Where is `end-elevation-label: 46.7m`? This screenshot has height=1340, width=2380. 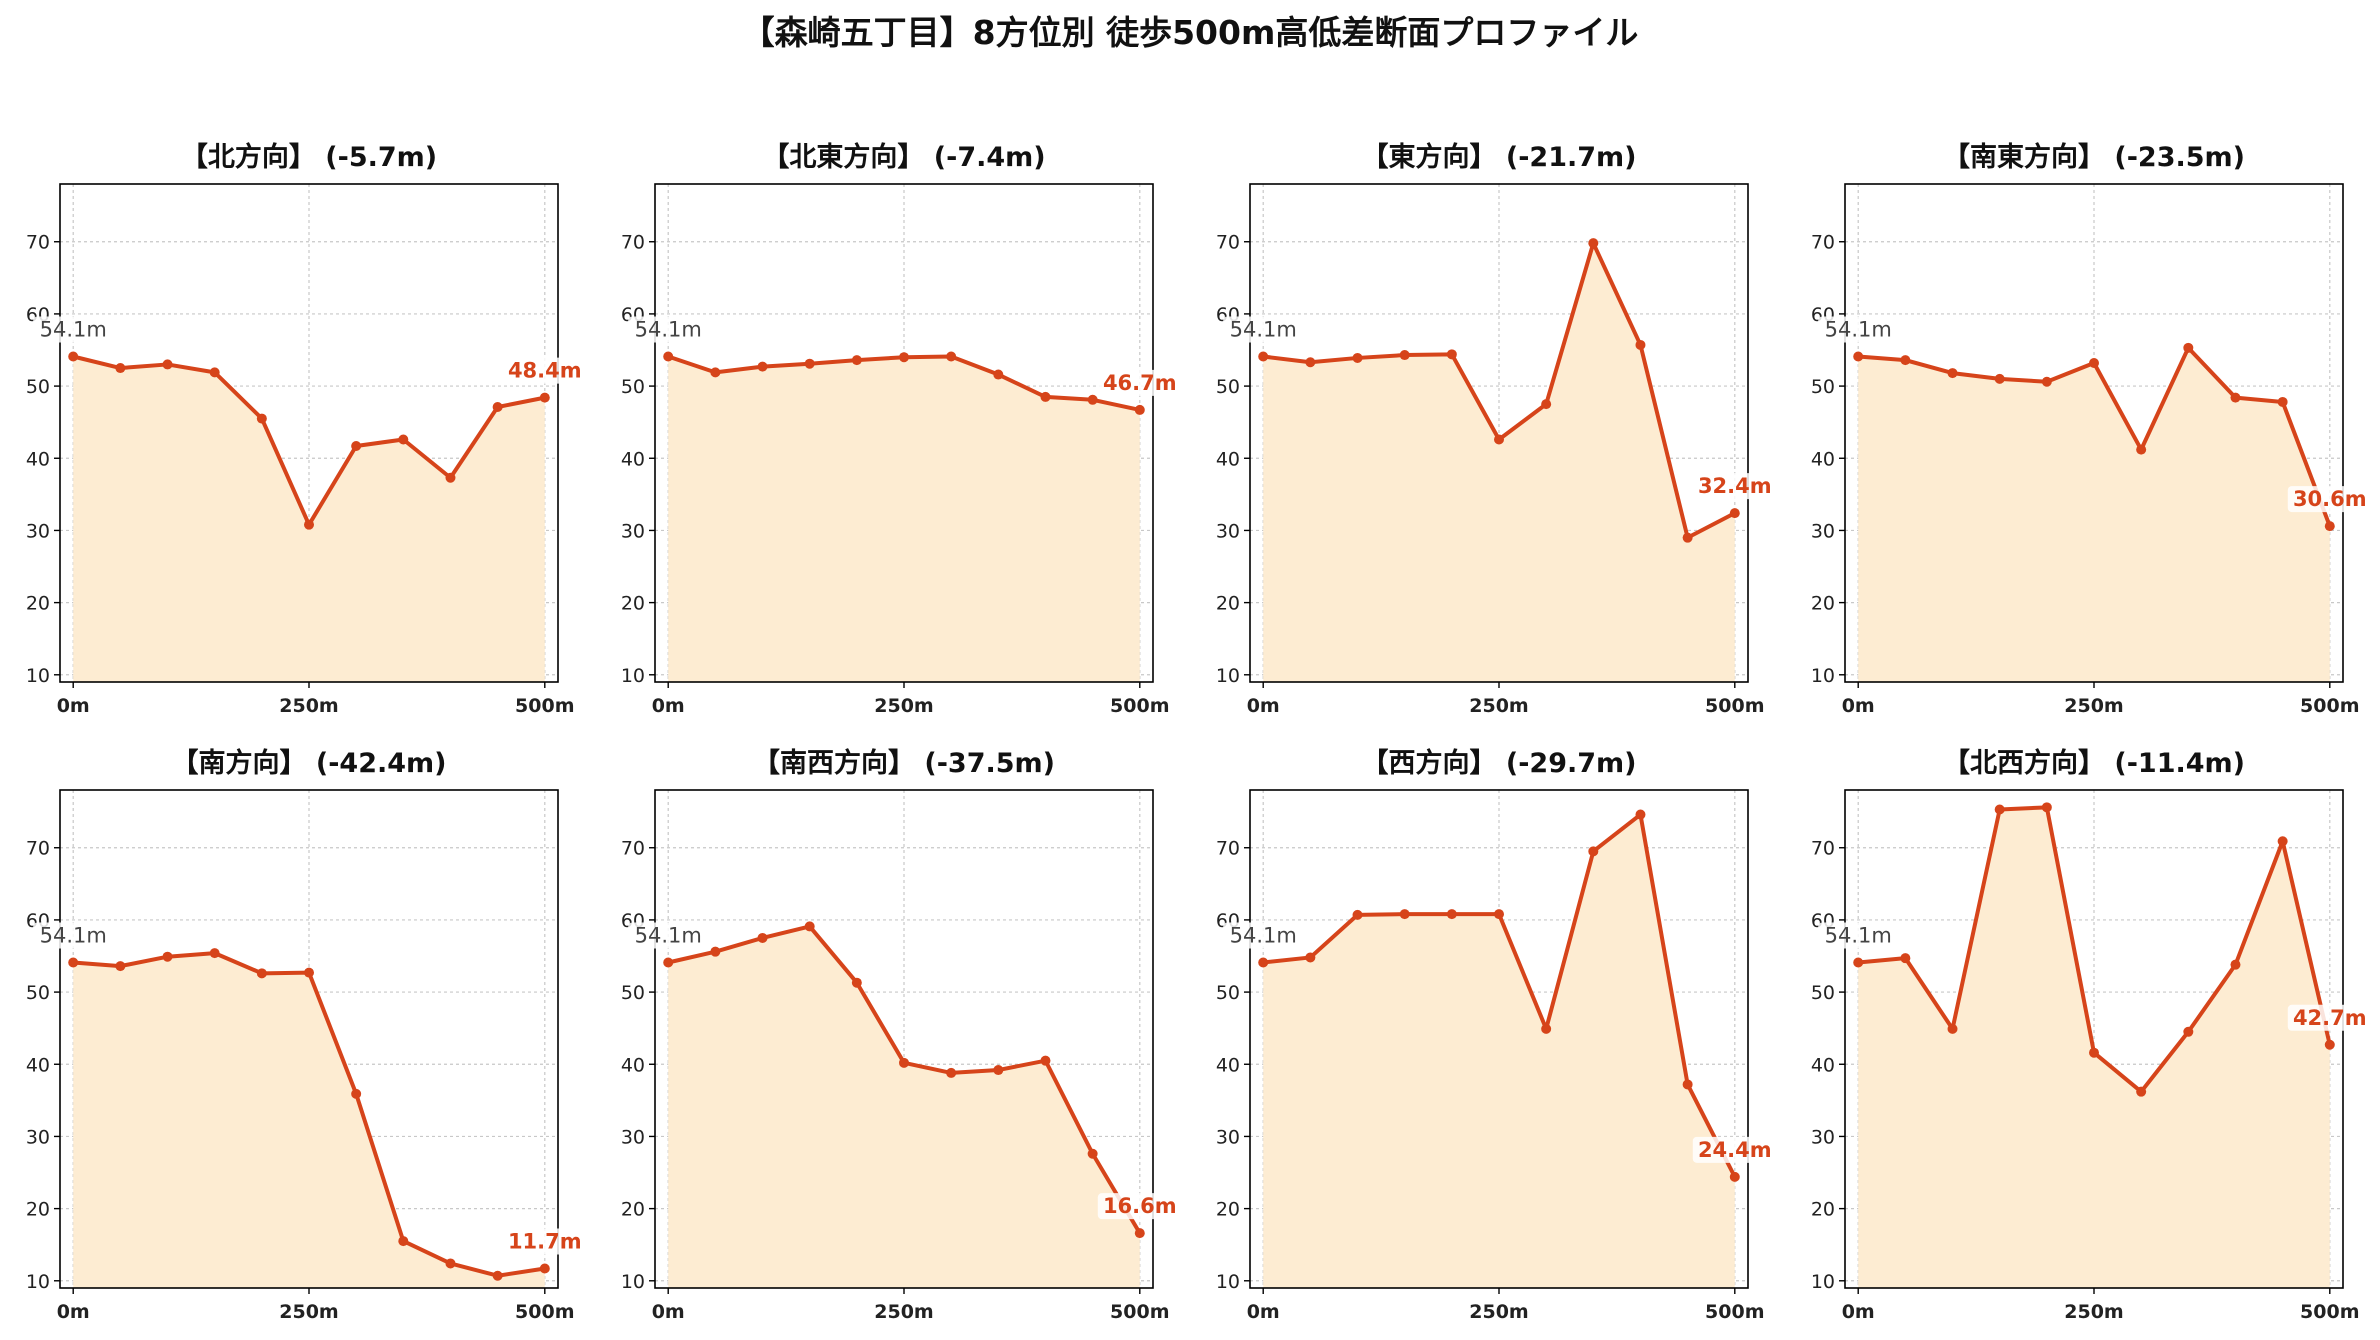
end-elevation-label: 46.7m is located at coordinates (1140, 383).